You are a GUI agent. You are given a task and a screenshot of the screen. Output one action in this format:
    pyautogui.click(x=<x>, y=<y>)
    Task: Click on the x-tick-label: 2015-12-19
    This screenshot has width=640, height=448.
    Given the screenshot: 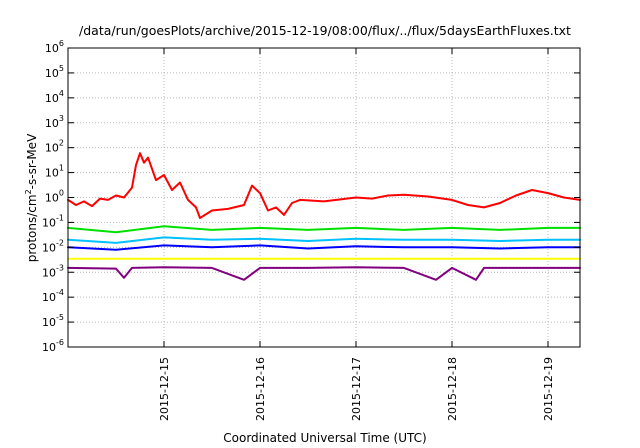 What is the action you would take?
    pyautogui.click(x=548, y=389)
    